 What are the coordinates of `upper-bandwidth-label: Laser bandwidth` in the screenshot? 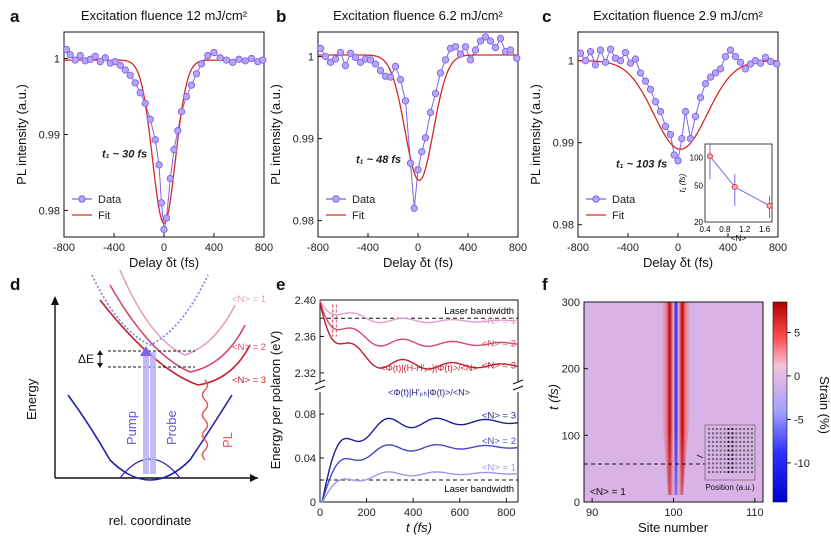 It's located at (479, 311).